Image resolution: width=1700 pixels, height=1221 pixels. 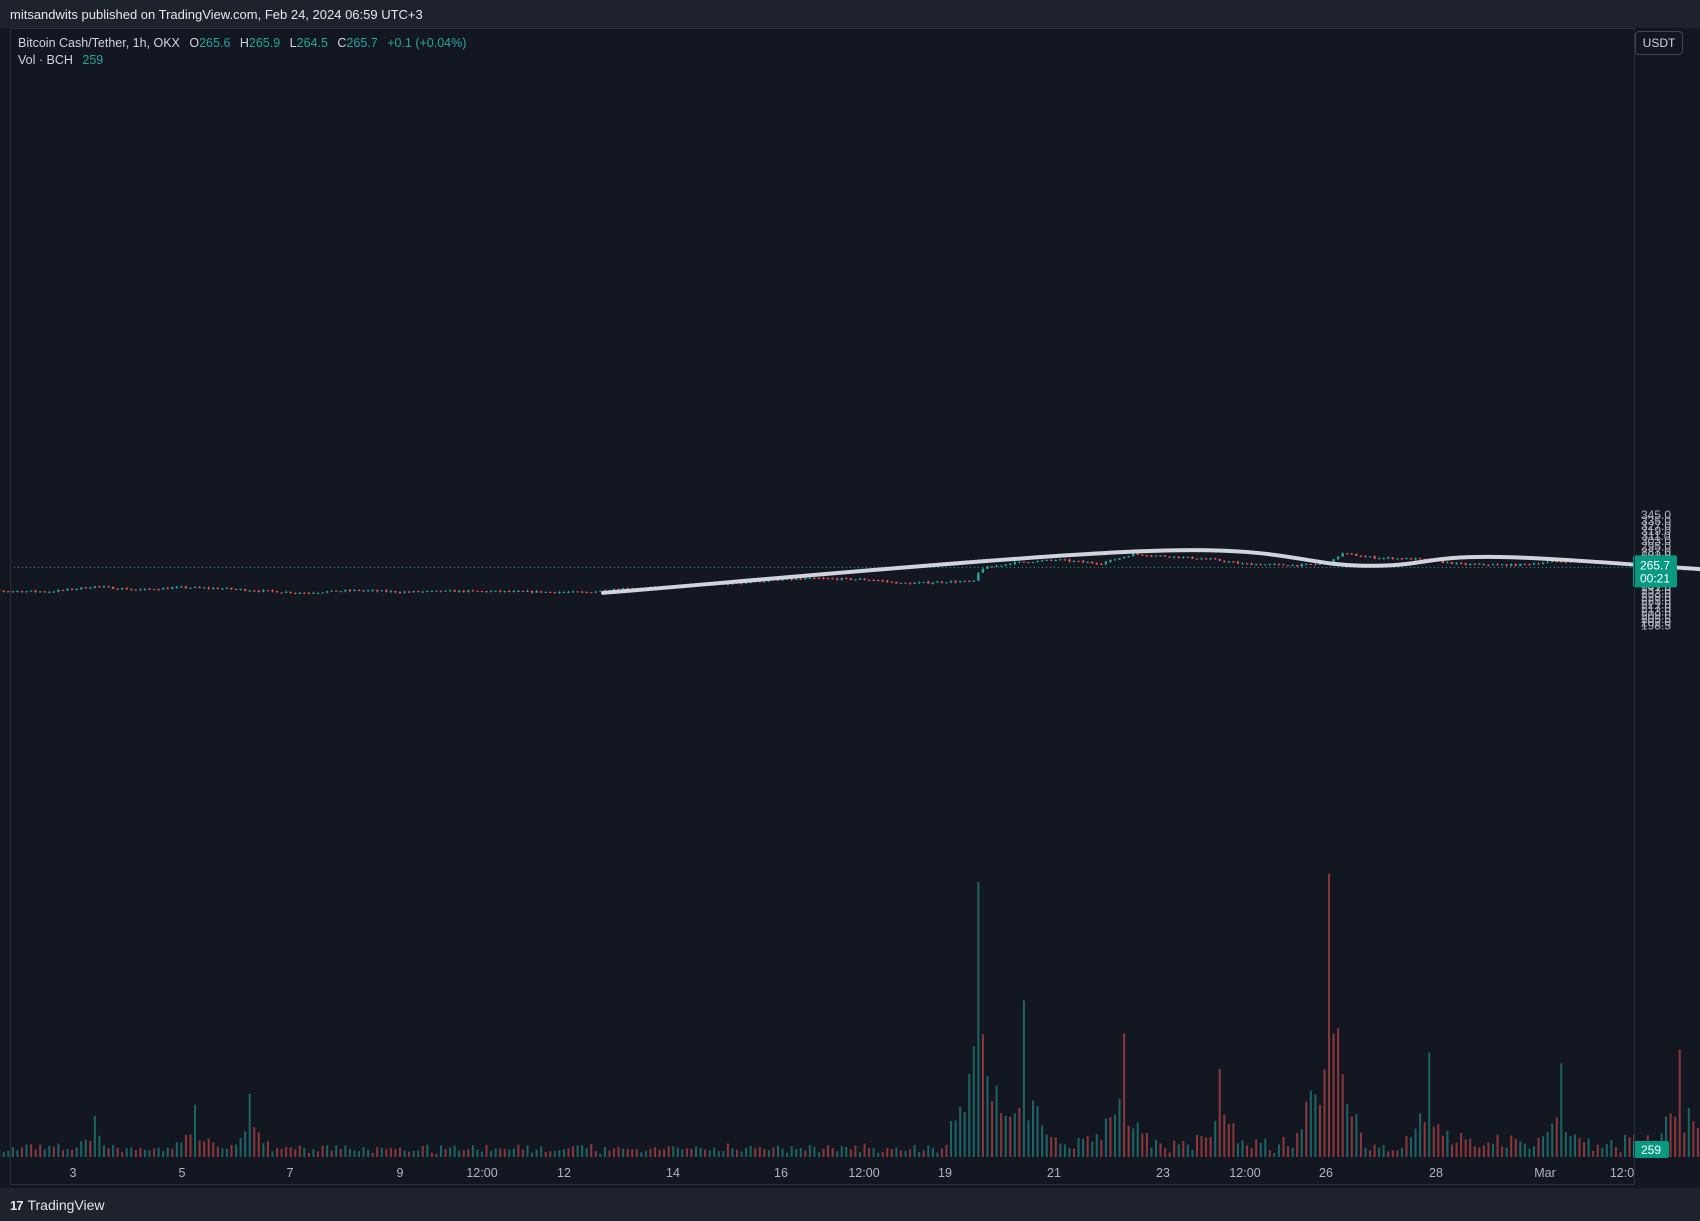 What do you see at coordinates (73, 1173) in the screenshot?
I see `time-tick-label: 3` at bounding box center [73, 1173].